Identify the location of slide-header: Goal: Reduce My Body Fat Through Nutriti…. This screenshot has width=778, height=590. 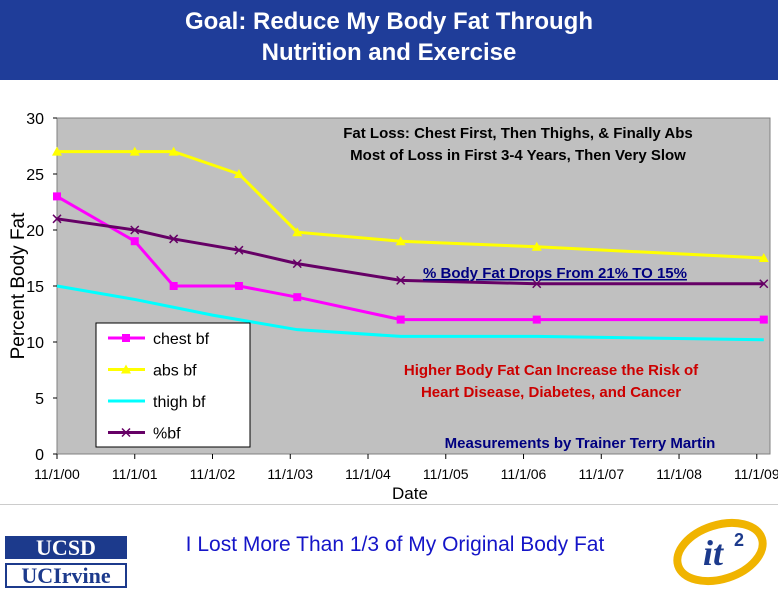
(389, 40).